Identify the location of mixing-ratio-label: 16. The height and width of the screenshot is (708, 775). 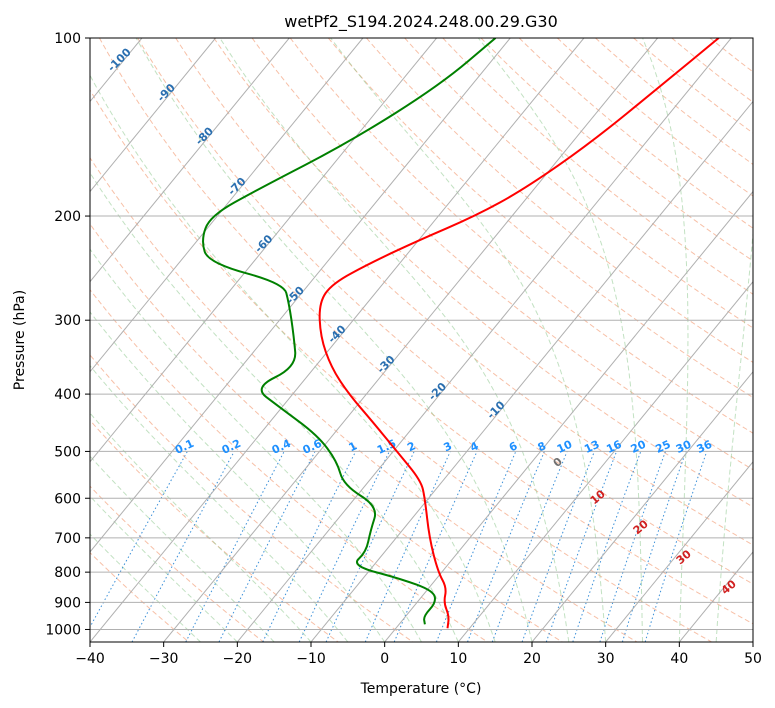
(614, 447).